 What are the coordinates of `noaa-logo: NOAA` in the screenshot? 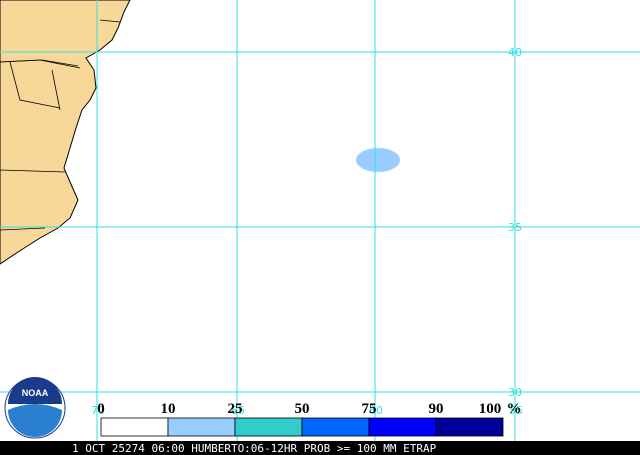 It's located at (35, 408).